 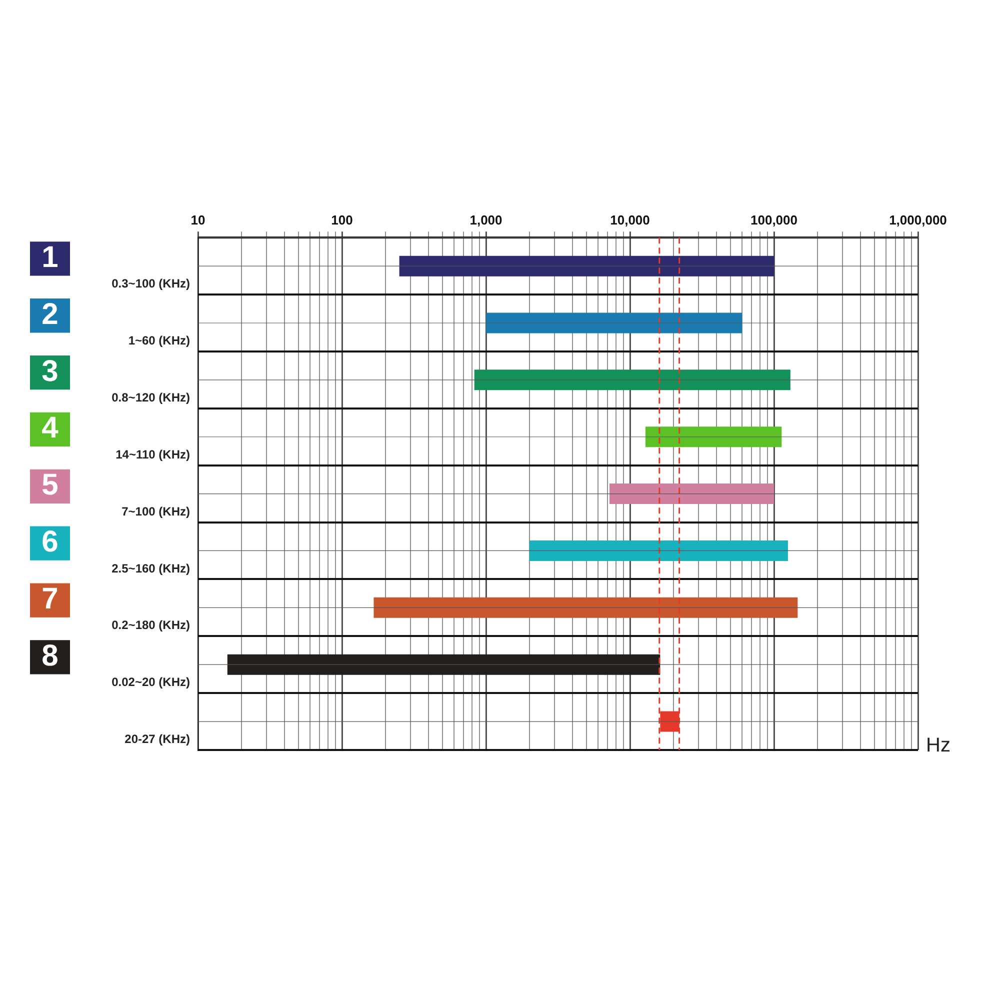 What do you see at coordinates (156, 511) in the screenshot?
I see `y-tick-label: 7~100 (KHz)` at bounding box center [156, 511].